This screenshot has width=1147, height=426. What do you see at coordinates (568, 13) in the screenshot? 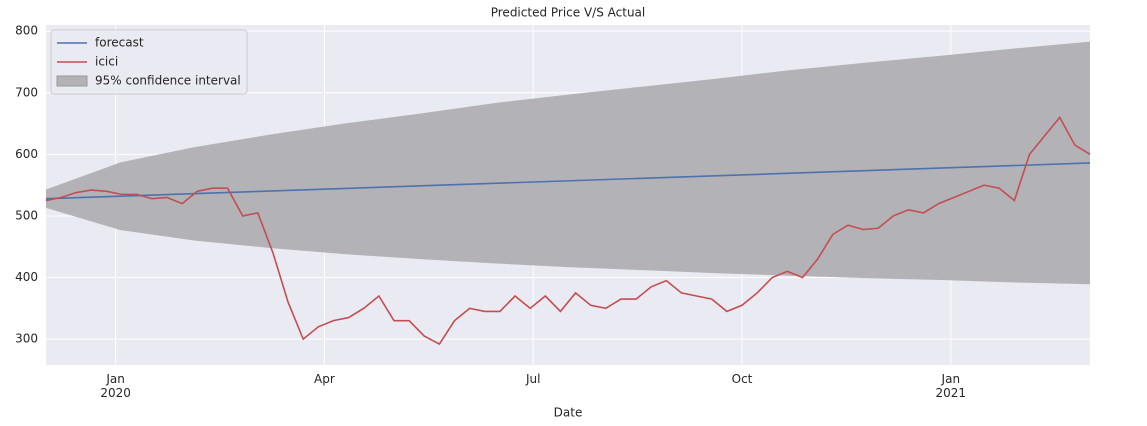
I see `chart-title: Predicted Price V/S Actual` at bounding box center [568, 13].